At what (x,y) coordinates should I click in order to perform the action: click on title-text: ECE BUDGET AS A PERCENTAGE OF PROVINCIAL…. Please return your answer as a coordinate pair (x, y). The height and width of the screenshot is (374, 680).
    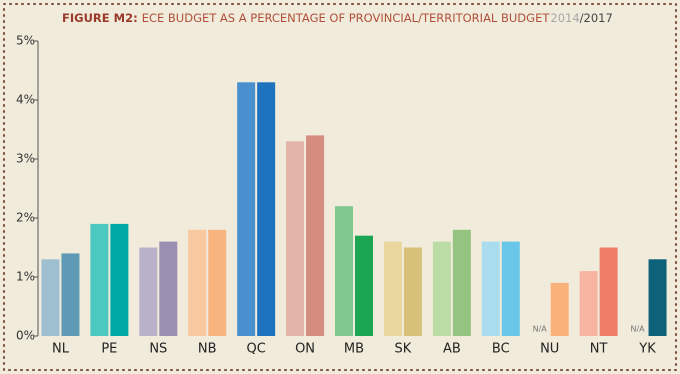
    Looking at the image, I should click on (346, 18).